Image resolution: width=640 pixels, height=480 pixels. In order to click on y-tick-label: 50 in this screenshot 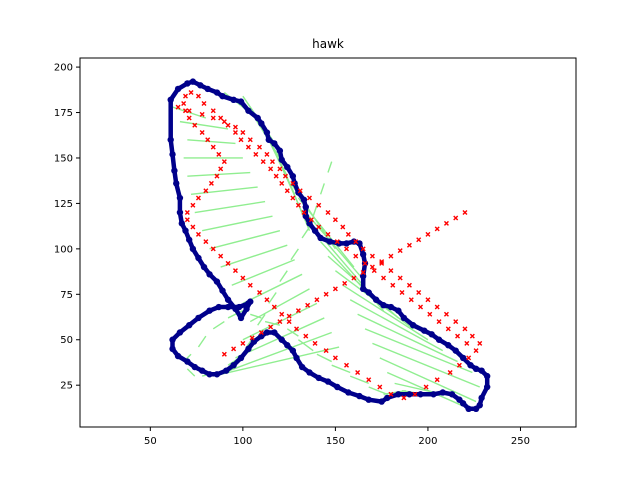, I will do `click(66, 340)`.